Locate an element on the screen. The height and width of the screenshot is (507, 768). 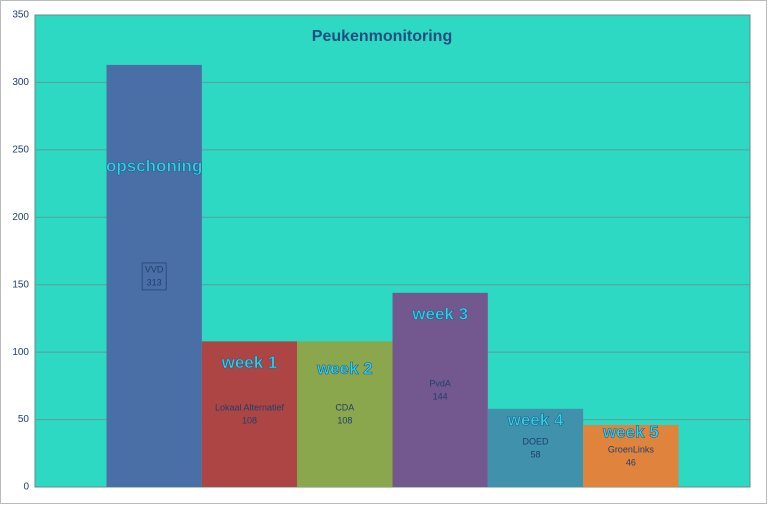
y-tick-label: 250 is located at coordinates (20, 149).